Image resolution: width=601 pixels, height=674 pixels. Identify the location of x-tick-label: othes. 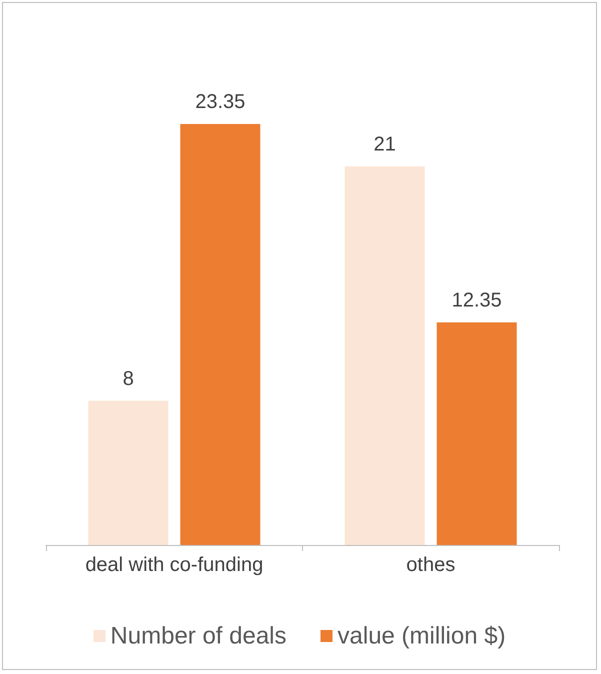
(431, 565).